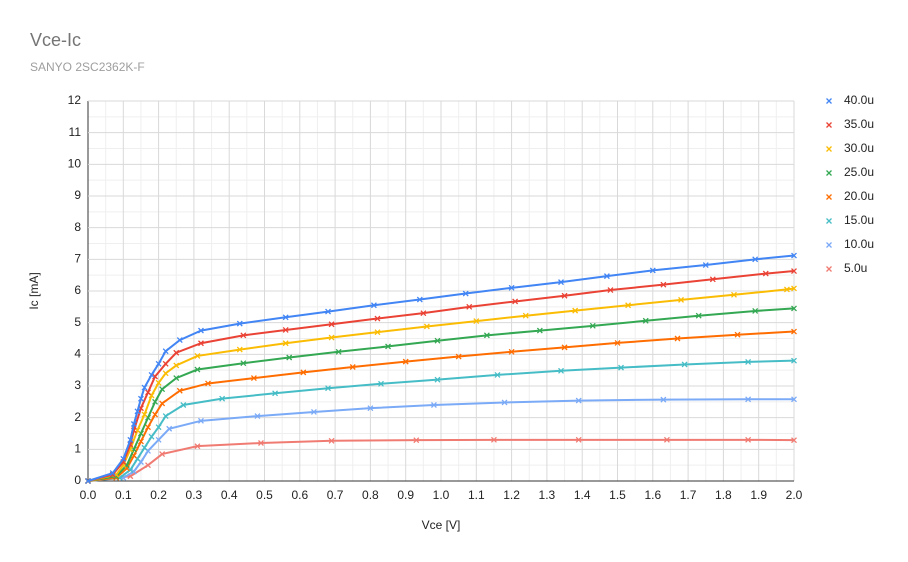  What do you see at coordinates (77, 385) in the screenshot?
I see `y-tick-label: 3` at bounding box center [77, 385].